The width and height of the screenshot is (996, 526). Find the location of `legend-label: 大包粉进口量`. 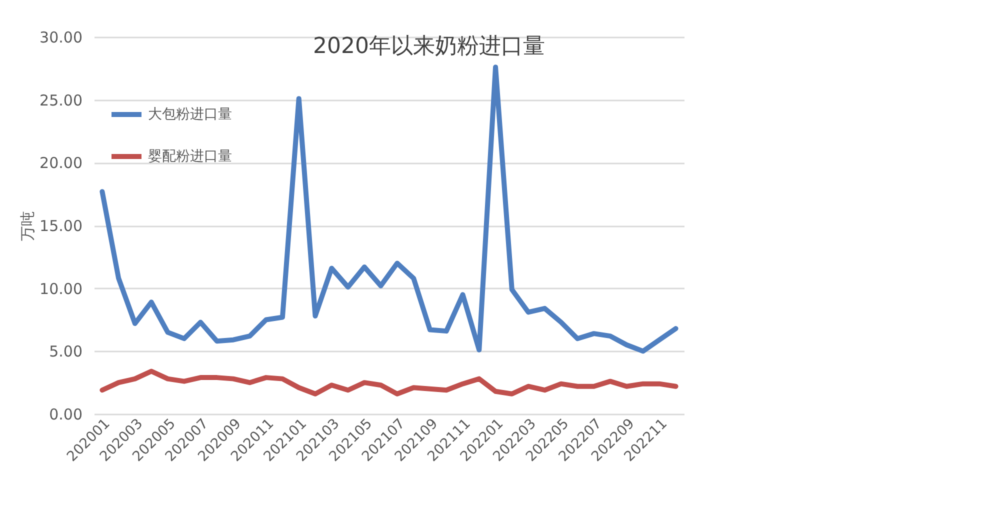

legend-label: 大包粉进口量 is located at coordinates (190, 114).